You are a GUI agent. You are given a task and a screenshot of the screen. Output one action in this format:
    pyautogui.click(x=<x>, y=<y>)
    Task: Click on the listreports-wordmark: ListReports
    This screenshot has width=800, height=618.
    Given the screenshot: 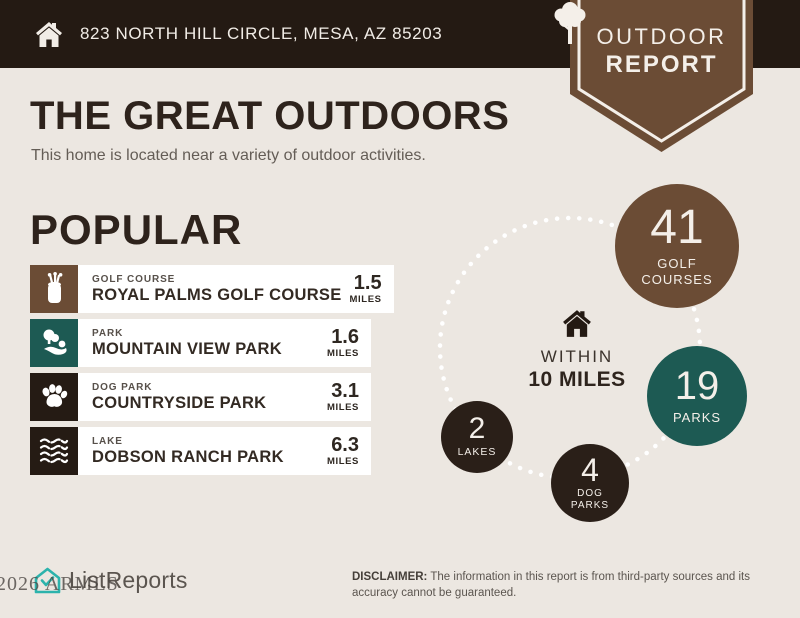 What is the action you would take?
    pyautogui.click(x=128, y=580)
    